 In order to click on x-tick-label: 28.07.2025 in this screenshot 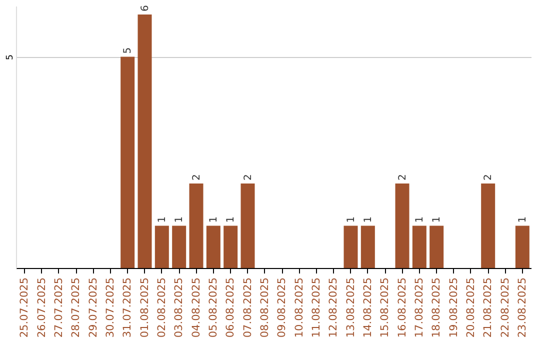, I will do `click(76, 308)`.